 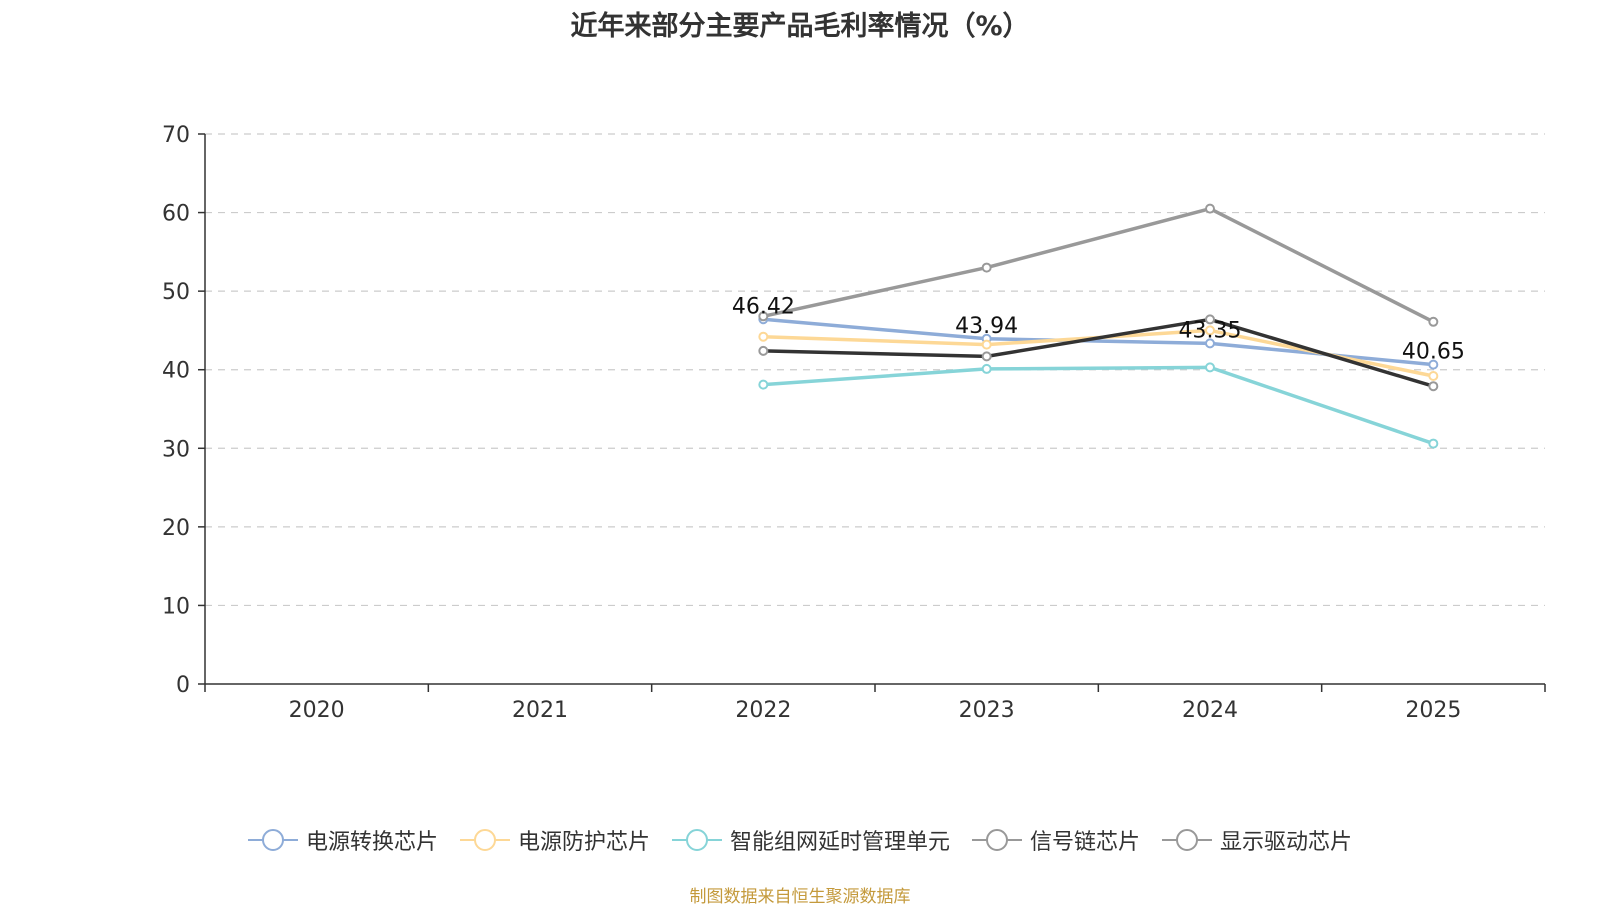 I want to click on x-tick-label: 2025, so click(x=1433, y=710).